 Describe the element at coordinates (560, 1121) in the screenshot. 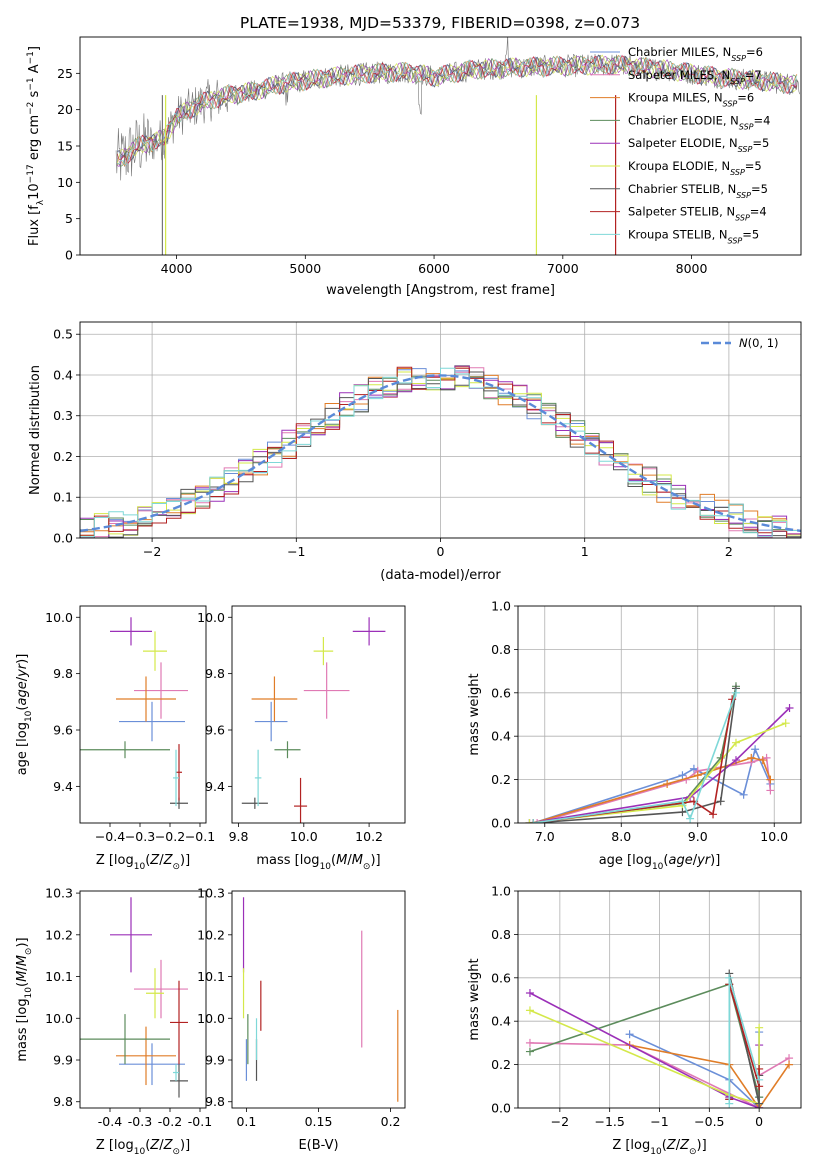

I see `x-tick-label: −2` at that location.